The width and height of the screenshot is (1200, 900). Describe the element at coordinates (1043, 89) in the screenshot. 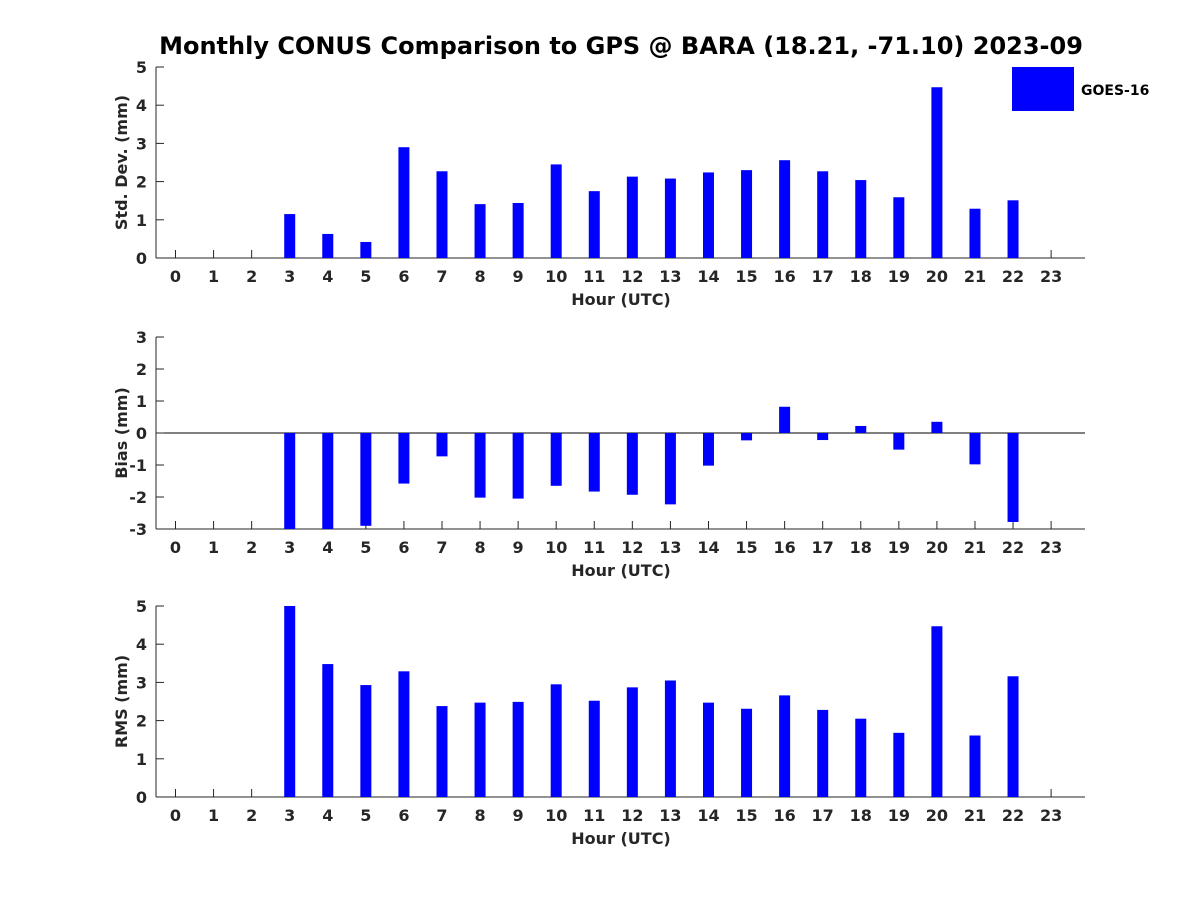

I see `legend-swatch` at that location.